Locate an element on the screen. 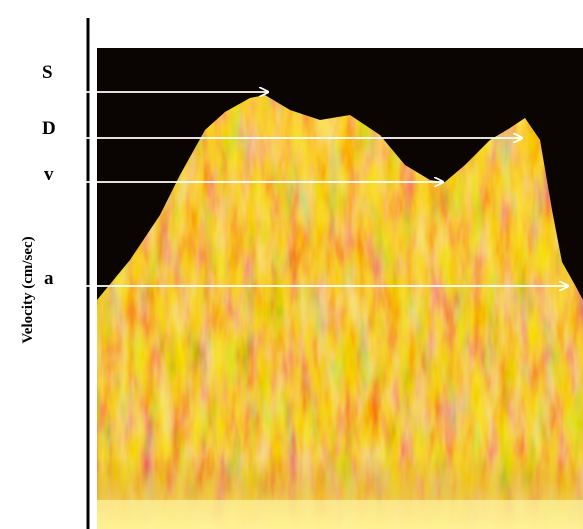  label-a: a is located at coordinates (49, 278).